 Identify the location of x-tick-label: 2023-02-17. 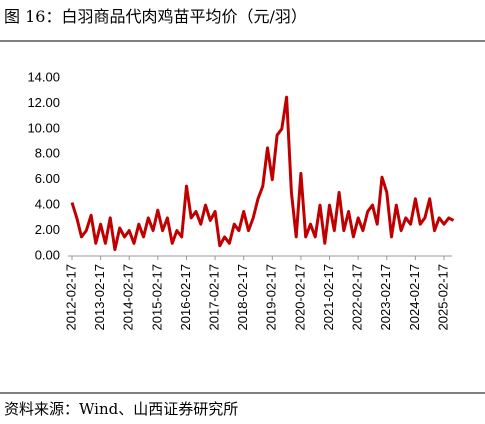
(385, 297).